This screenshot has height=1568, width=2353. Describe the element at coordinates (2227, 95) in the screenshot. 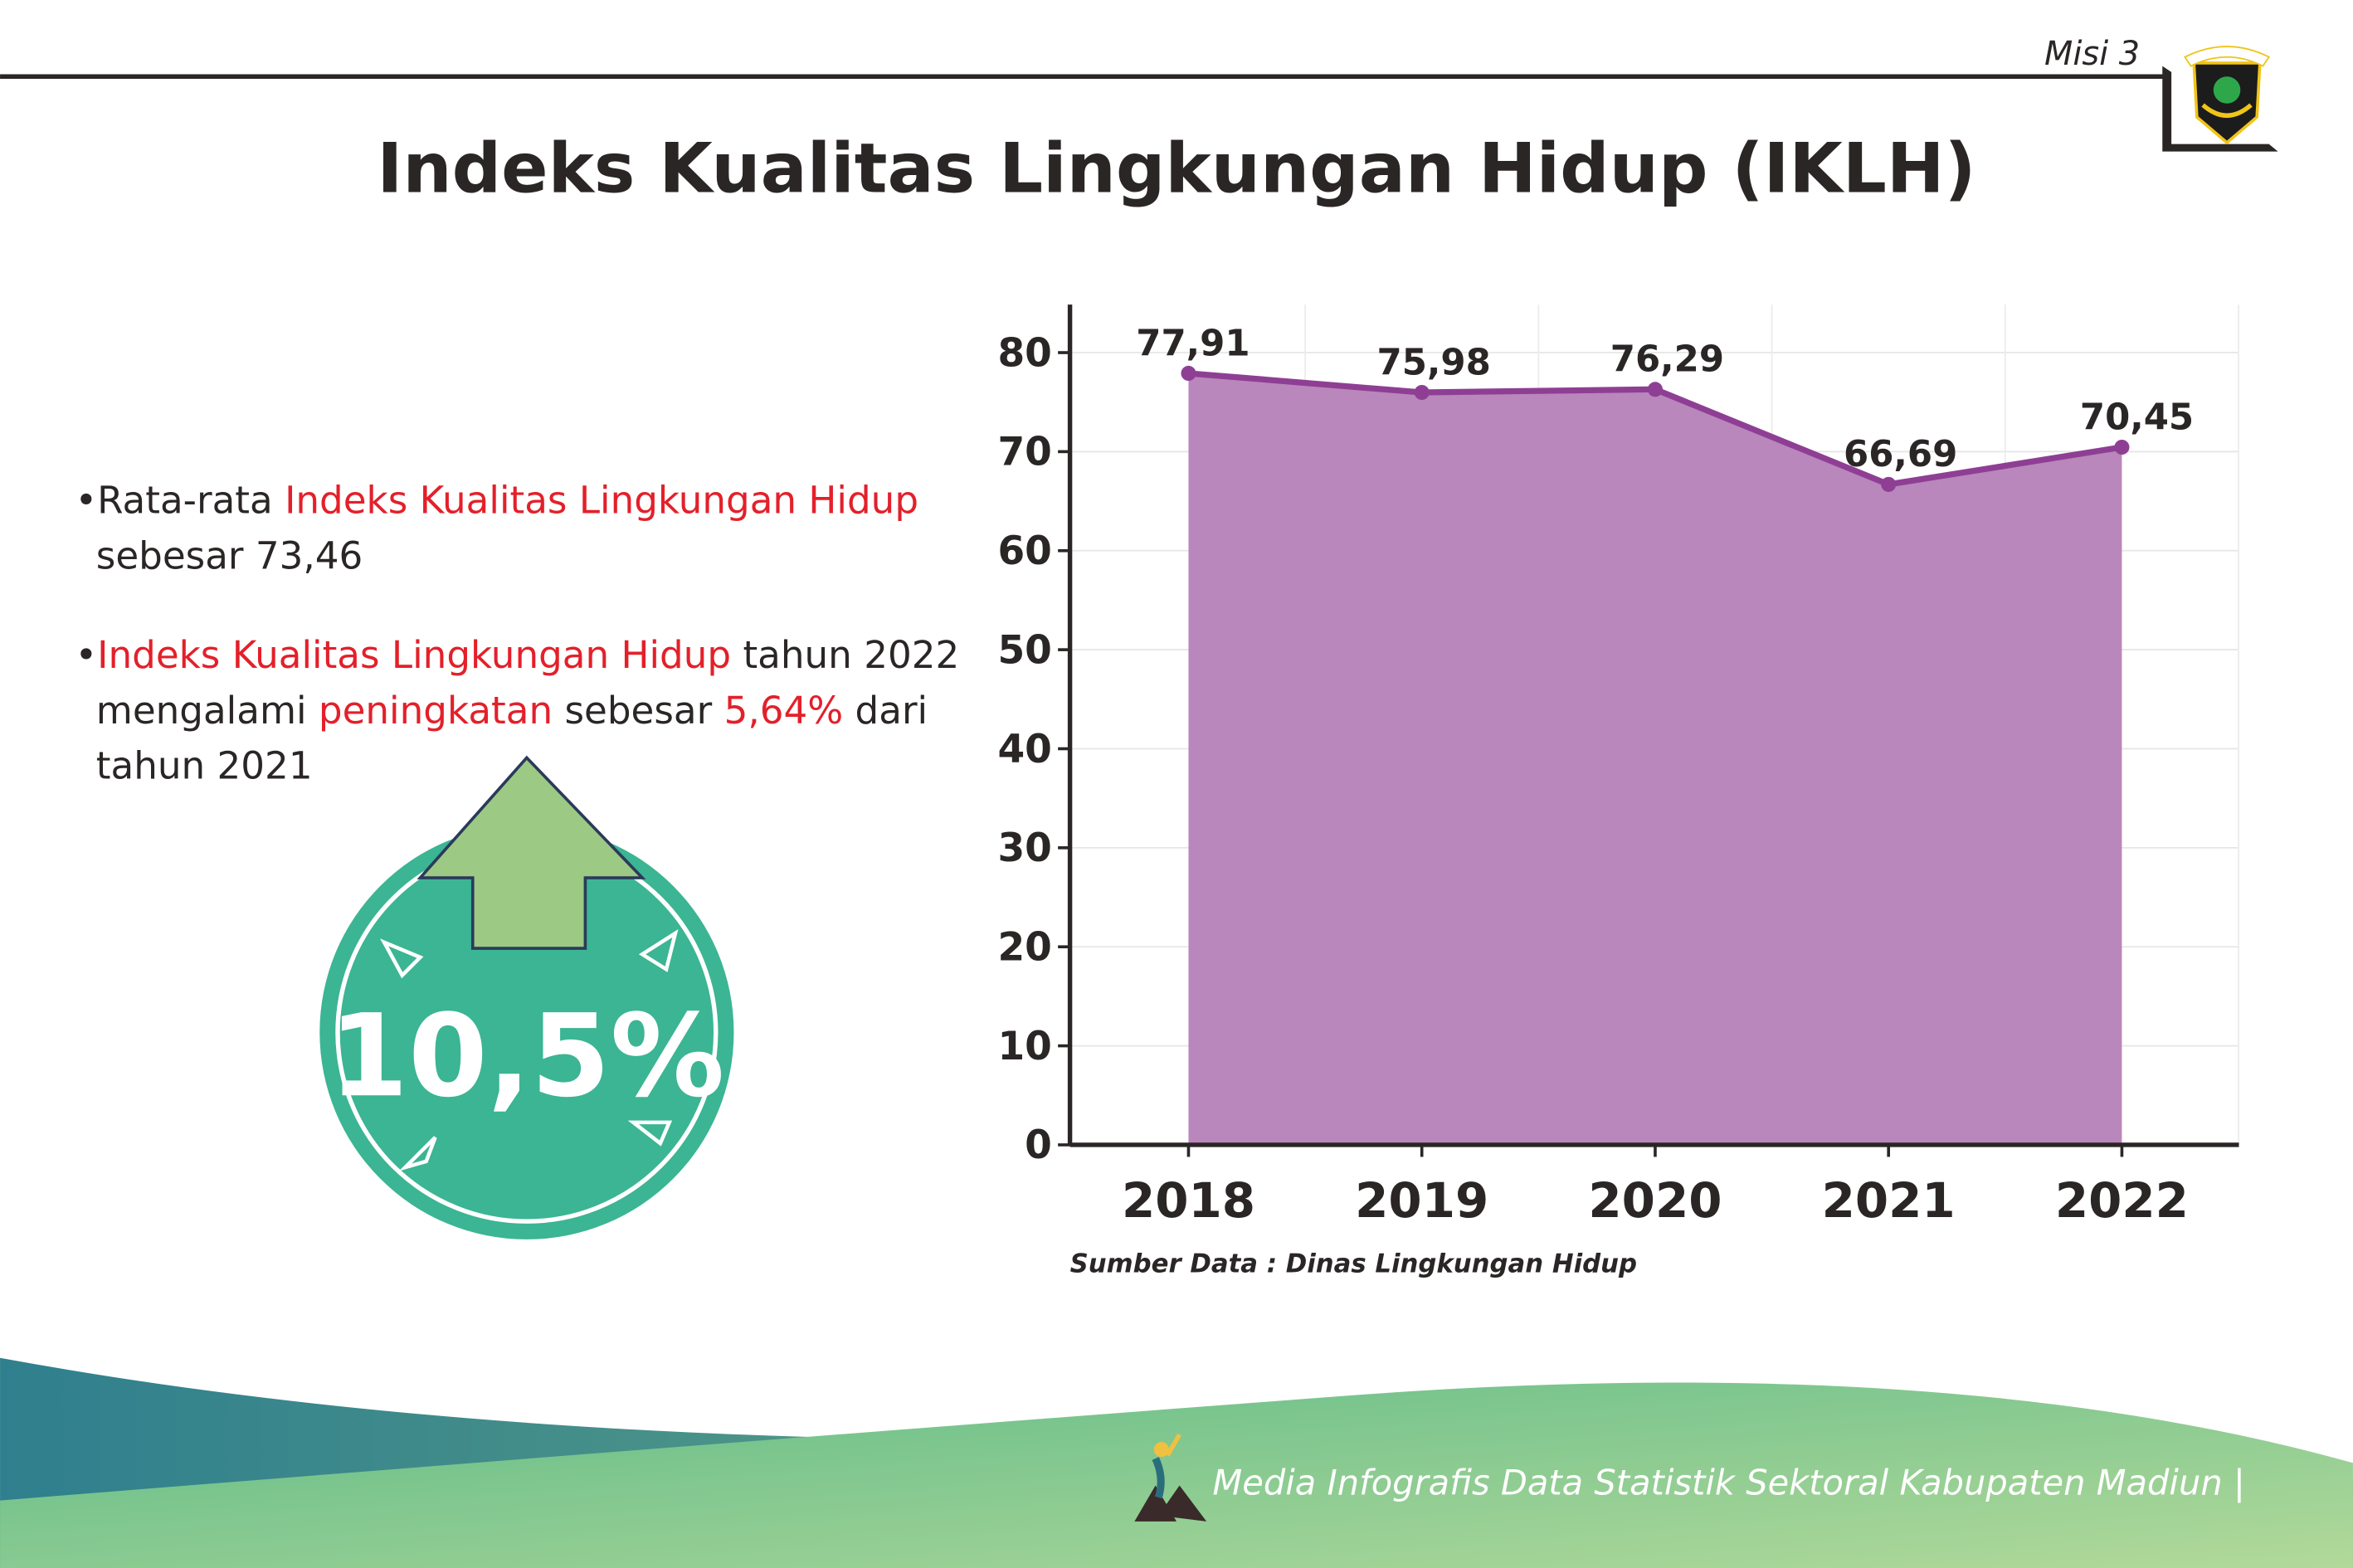

I see `kabupaten-madiun-logo` at that location.